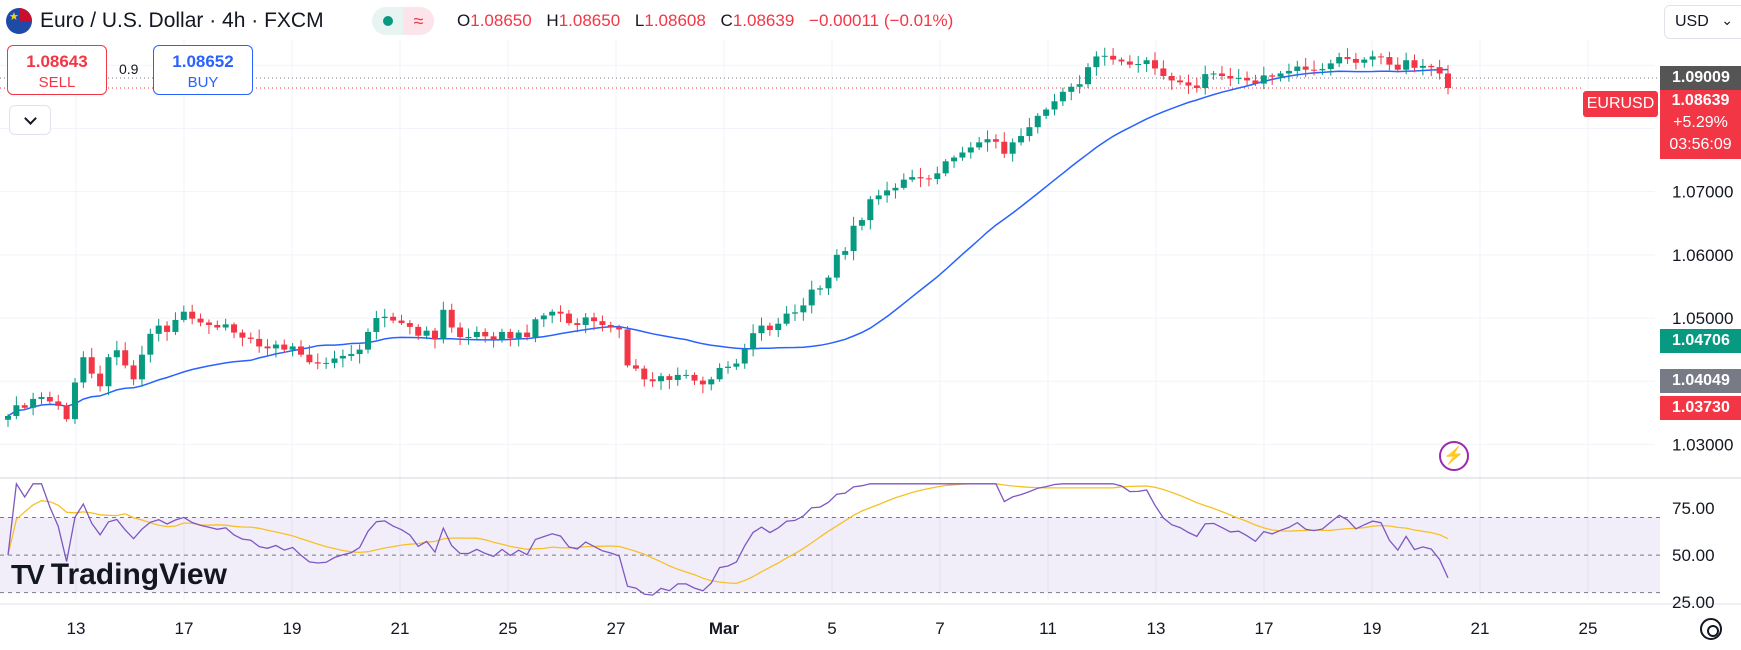 This screenshot has height=650, width=1741. Describe the element at coordinates (1727, 20) in the screenshot. I see `chevron-down-icon: ⌄` at that location.